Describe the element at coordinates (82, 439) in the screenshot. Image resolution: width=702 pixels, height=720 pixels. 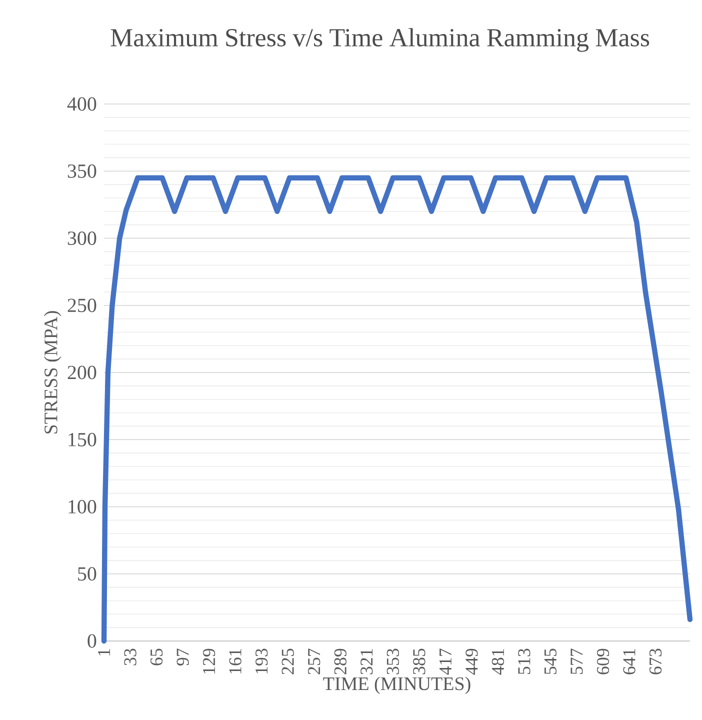
I see `y-tick-label: 150` at that location.